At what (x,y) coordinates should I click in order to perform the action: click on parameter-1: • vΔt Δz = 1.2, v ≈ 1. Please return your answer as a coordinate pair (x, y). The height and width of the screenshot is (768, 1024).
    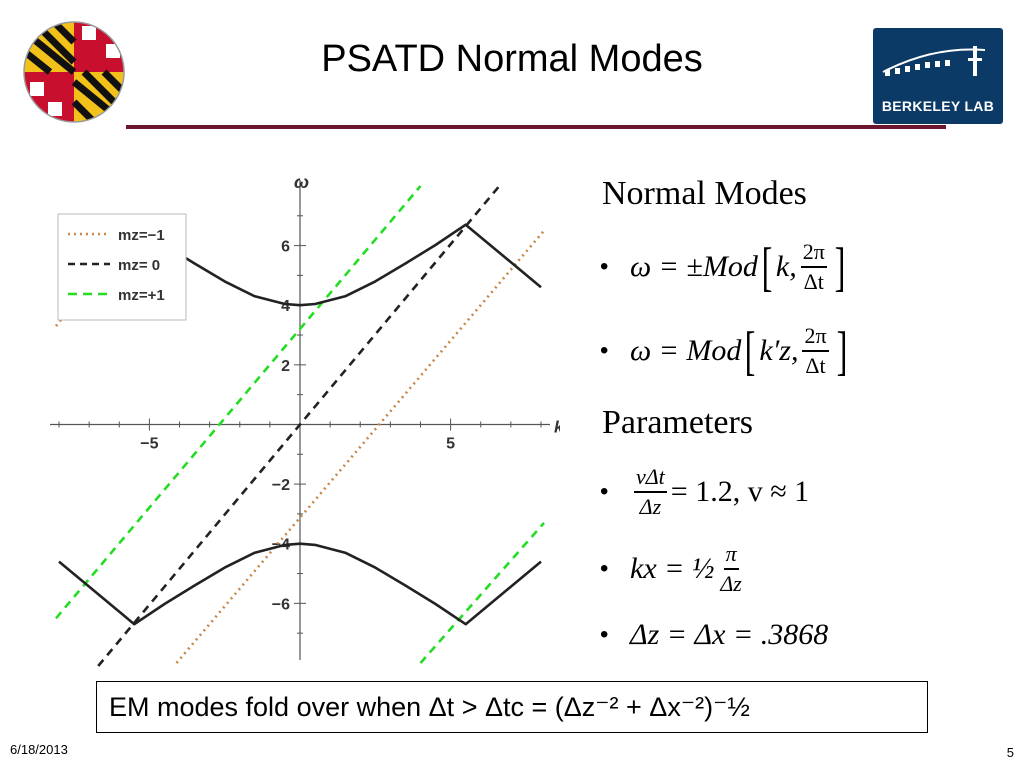
    Looking at the image, I should click on (704, 492).